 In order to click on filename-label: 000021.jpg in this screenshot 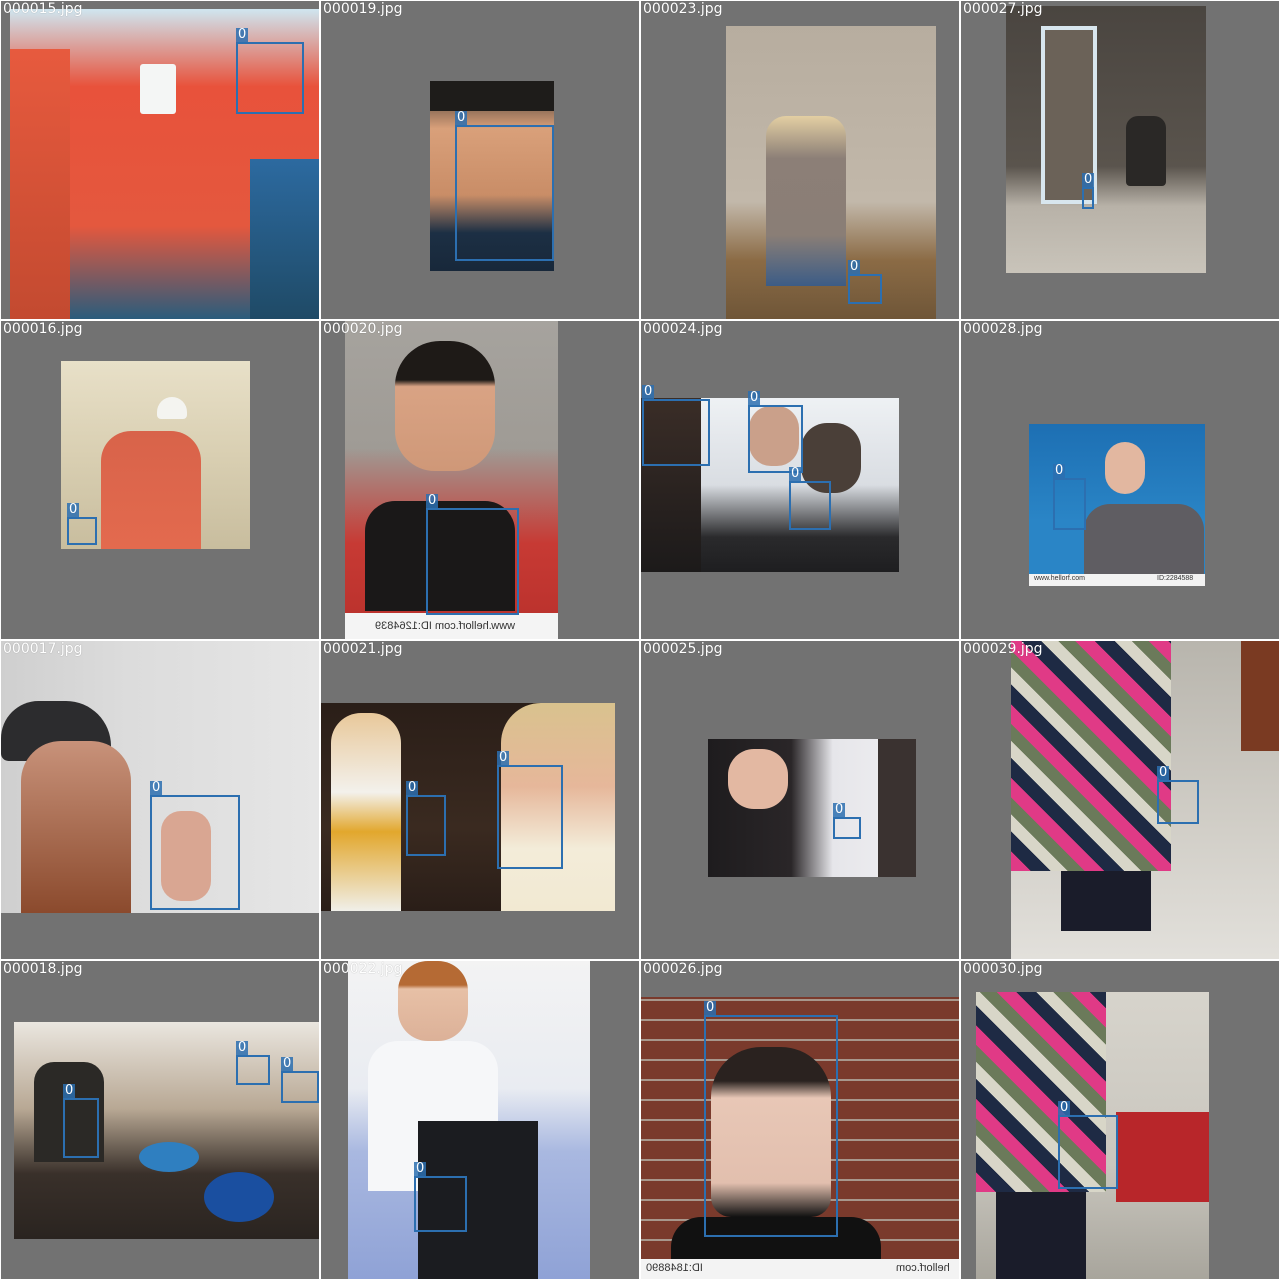, I will do `click(363, 649)`.